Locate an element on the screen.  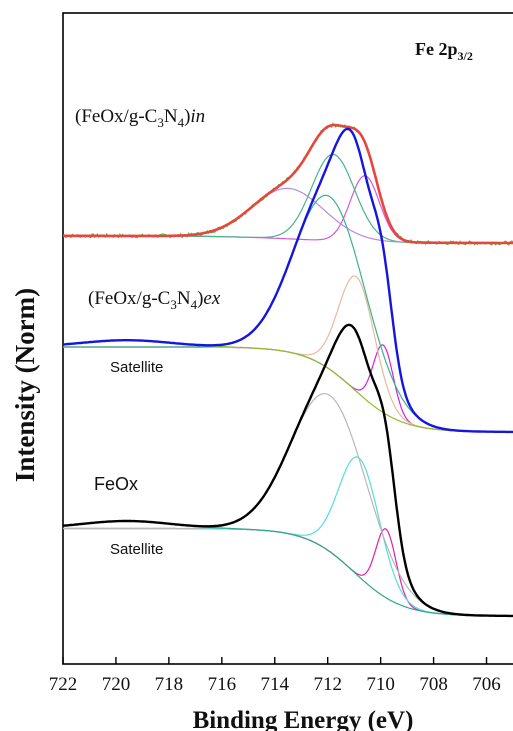
x-axis-title: Binding Energy (eV) is located at coordinates (303, 719).